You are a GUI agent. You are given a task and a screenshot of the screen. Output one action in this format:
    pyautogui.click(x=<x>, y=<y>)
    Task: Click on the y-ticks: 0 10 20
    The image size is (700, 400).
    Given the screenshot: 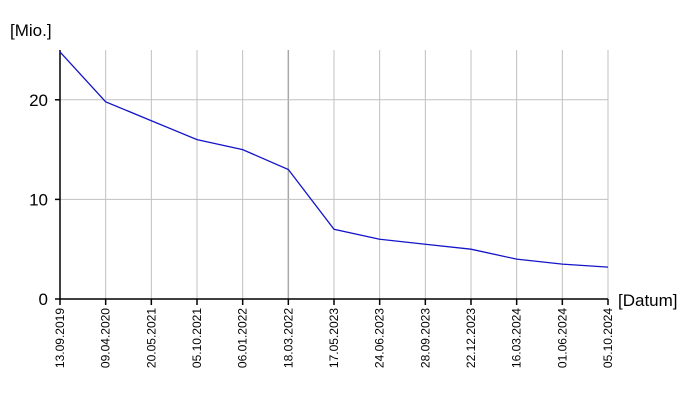 What is the action you would take?
    pyautogui.click(x=44, y=200)
    